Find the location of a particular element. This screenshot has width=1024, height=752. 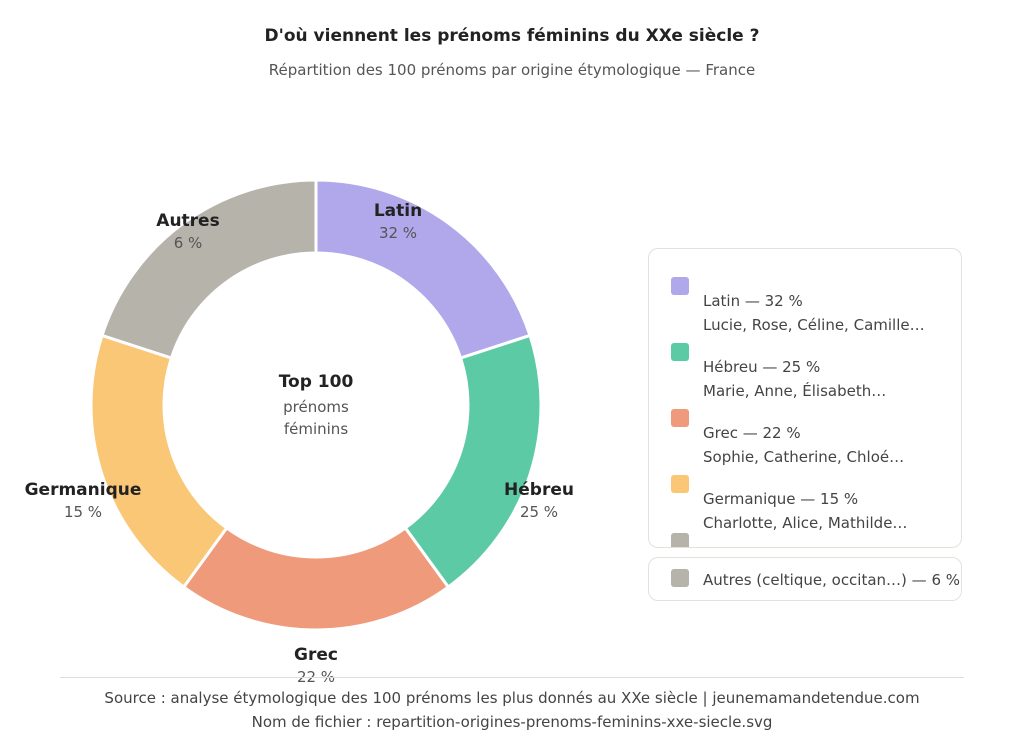

center-title: Top 100 is located at coordinates (316, 382).